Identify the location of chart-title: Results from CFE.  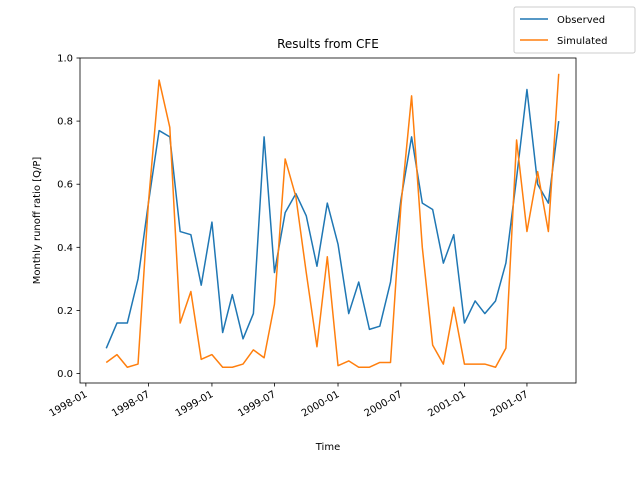
(328, 44).